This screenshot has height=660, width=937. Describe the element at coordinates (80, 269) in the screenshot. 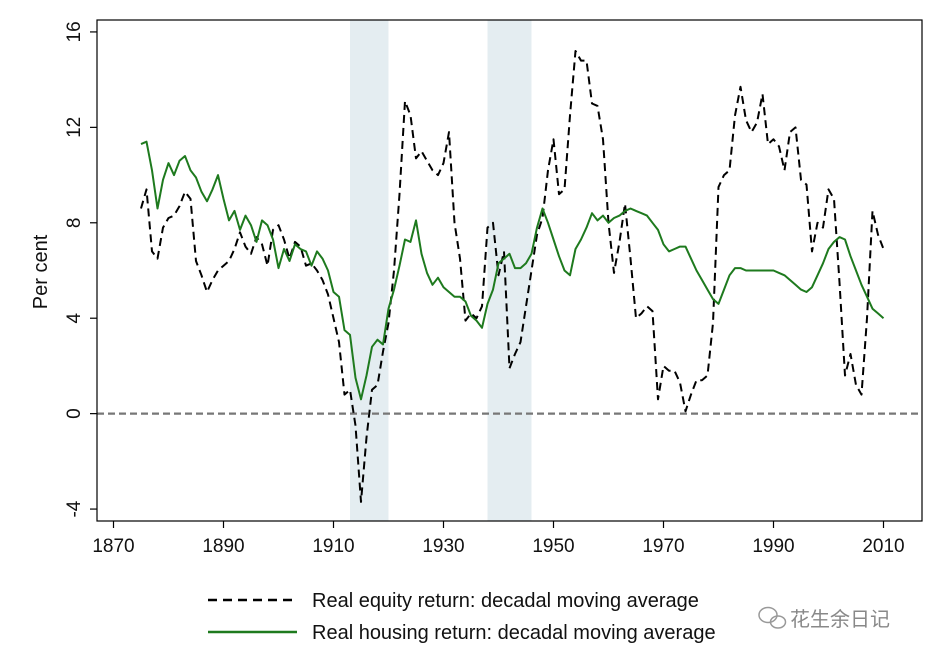

I see `y-axis: -4 0 4 8 12 16` at that location.